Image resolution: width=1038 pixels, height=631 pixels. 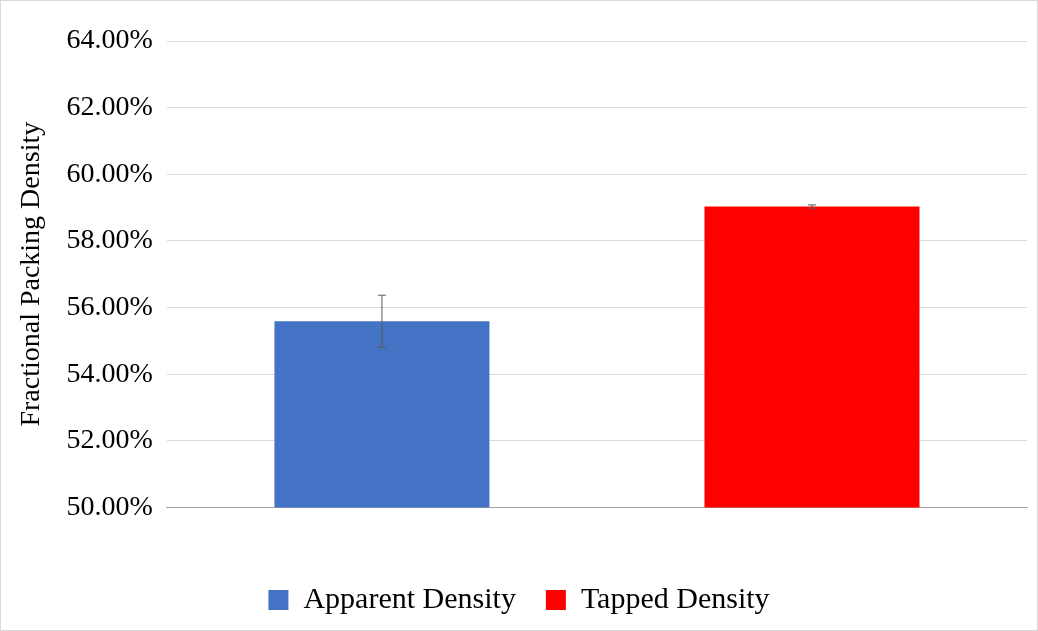 I want to click on y-tick-label: 64.00%, so click(x=109, y=39).